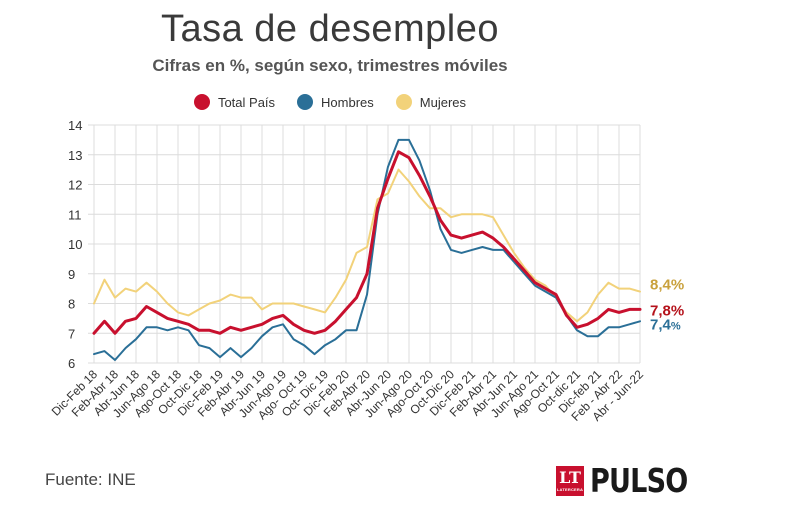 The image size is (787, 520). Describe the element at coordinates (246, 102) in the screenshot. I see `legend-label-total: Total País` at that location.